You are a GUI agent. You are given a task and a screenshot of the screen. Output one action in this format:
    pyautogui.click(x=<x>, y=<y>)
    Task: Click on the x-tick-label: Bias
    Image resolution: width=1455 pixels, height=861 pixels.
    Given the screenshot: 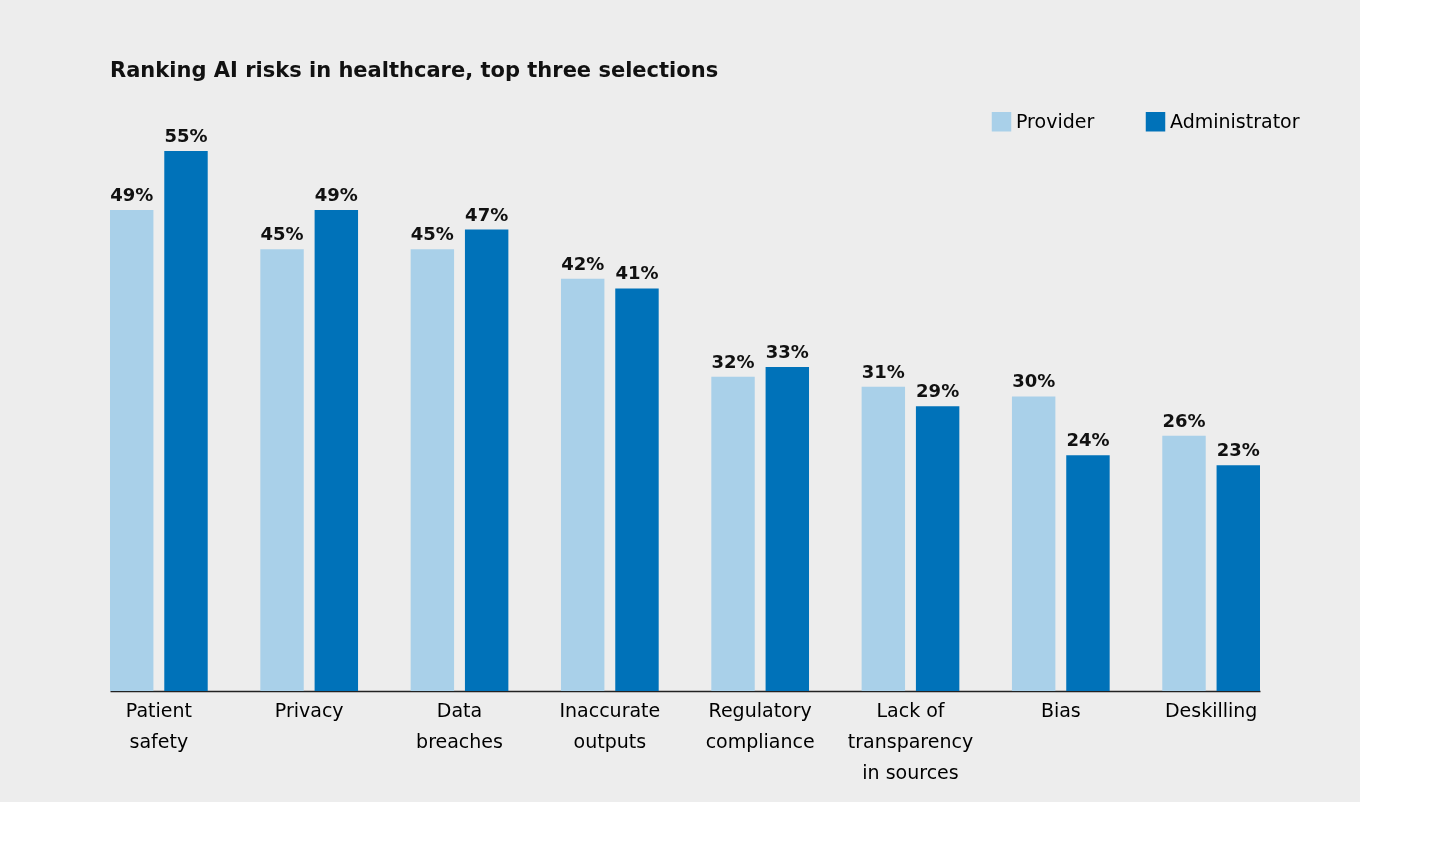 What is the action you would take?
    pyautogui.click(x=1060, y=709)
    